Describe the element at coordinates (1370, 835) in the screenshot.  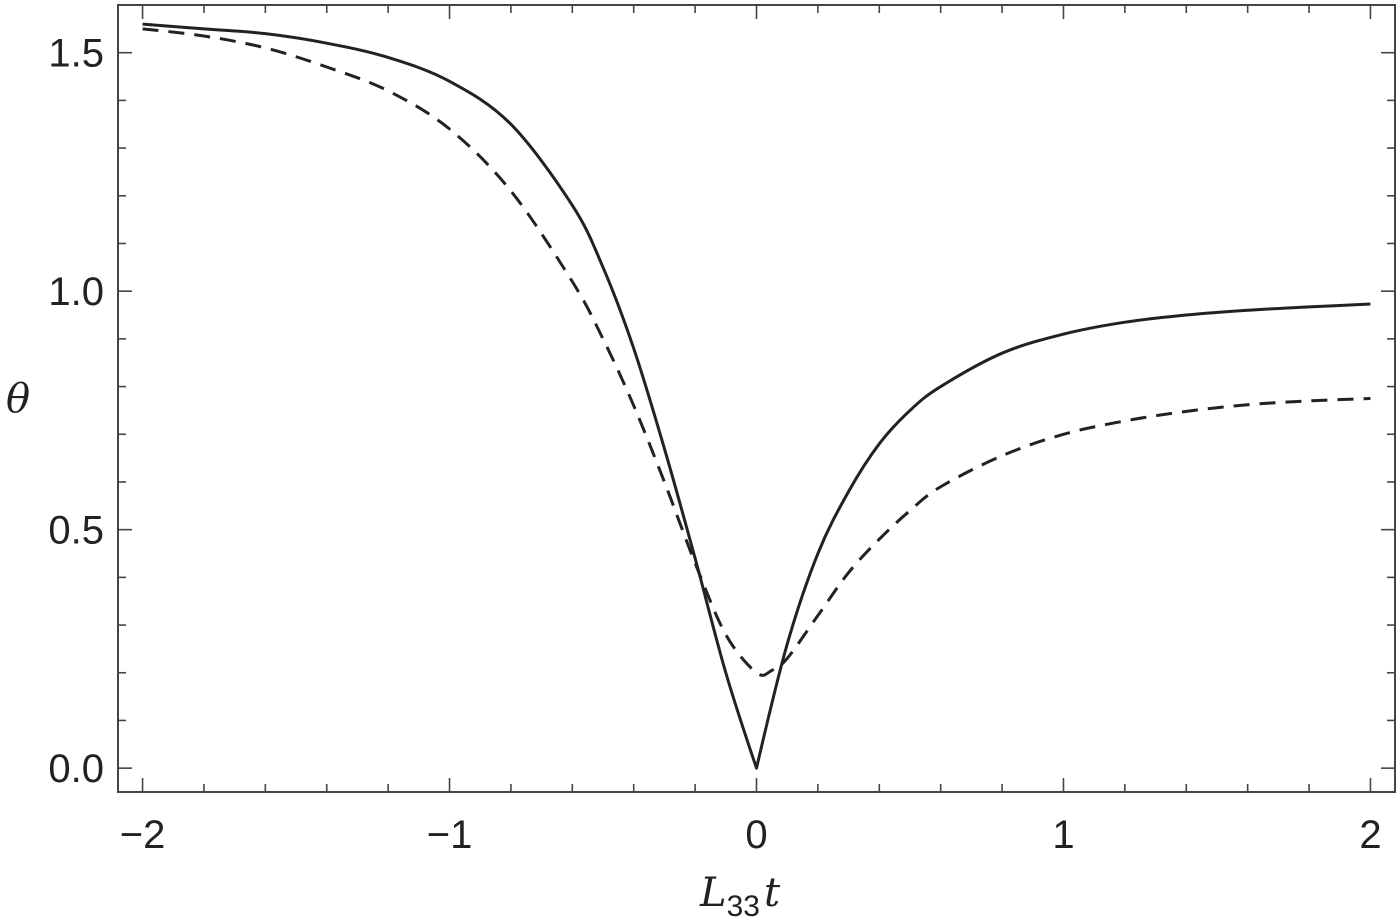
I see `x-tick-label: 2` at that location.